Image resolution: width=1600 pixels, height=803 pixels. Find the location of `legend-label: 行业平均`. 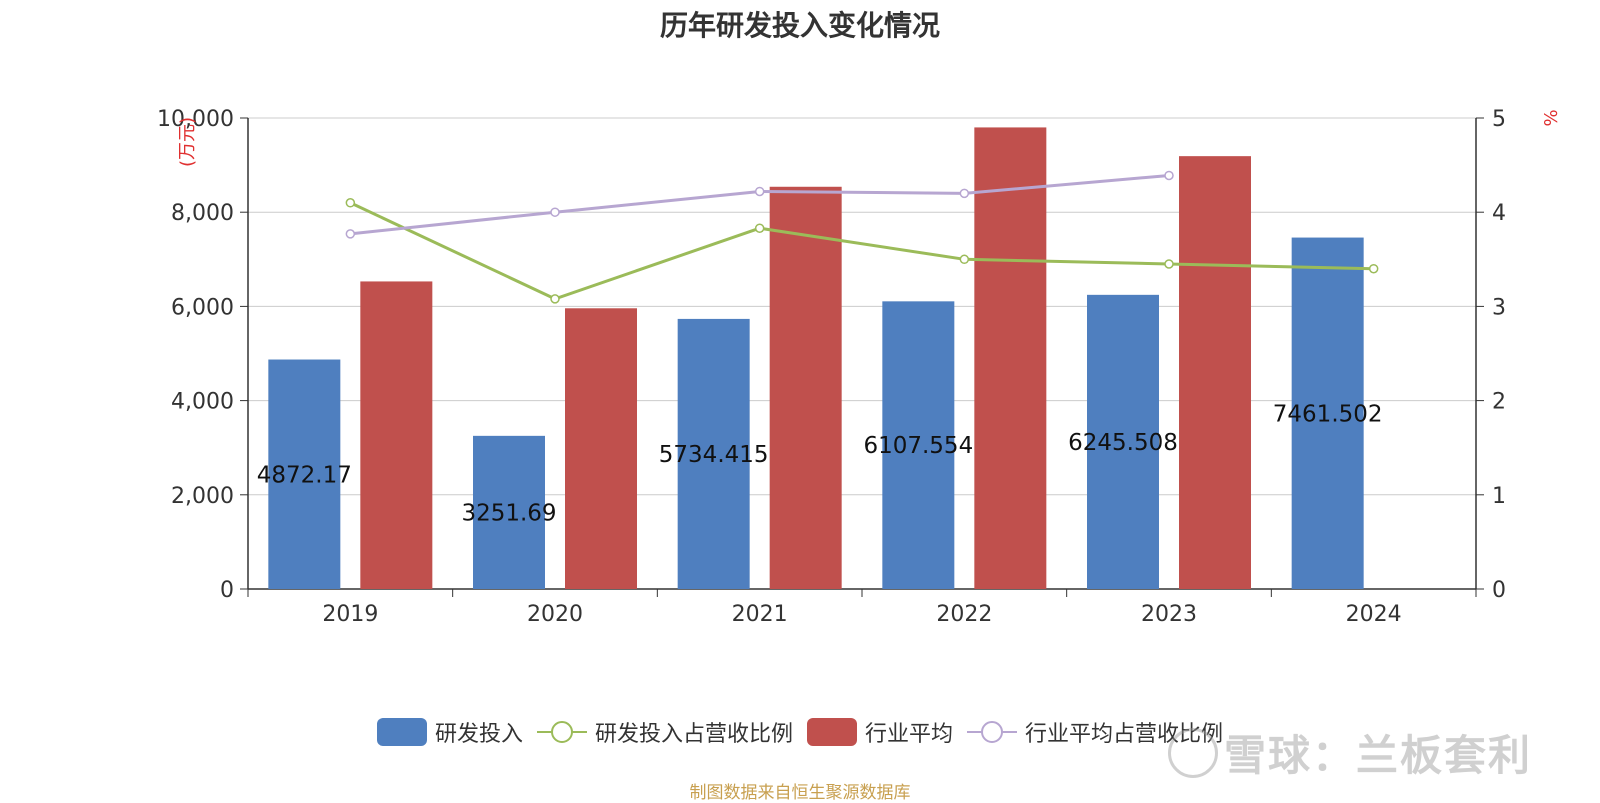

legend-label: 行业平均 is located at coordinates (909, 734).